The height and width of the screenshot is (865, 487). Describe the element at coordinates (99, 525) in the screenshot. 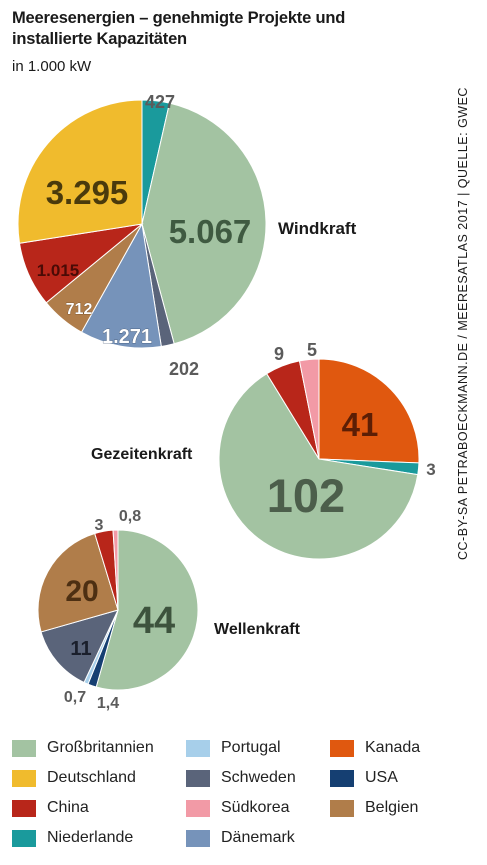

I see `wellenkraft-label-china: 3` at that location.